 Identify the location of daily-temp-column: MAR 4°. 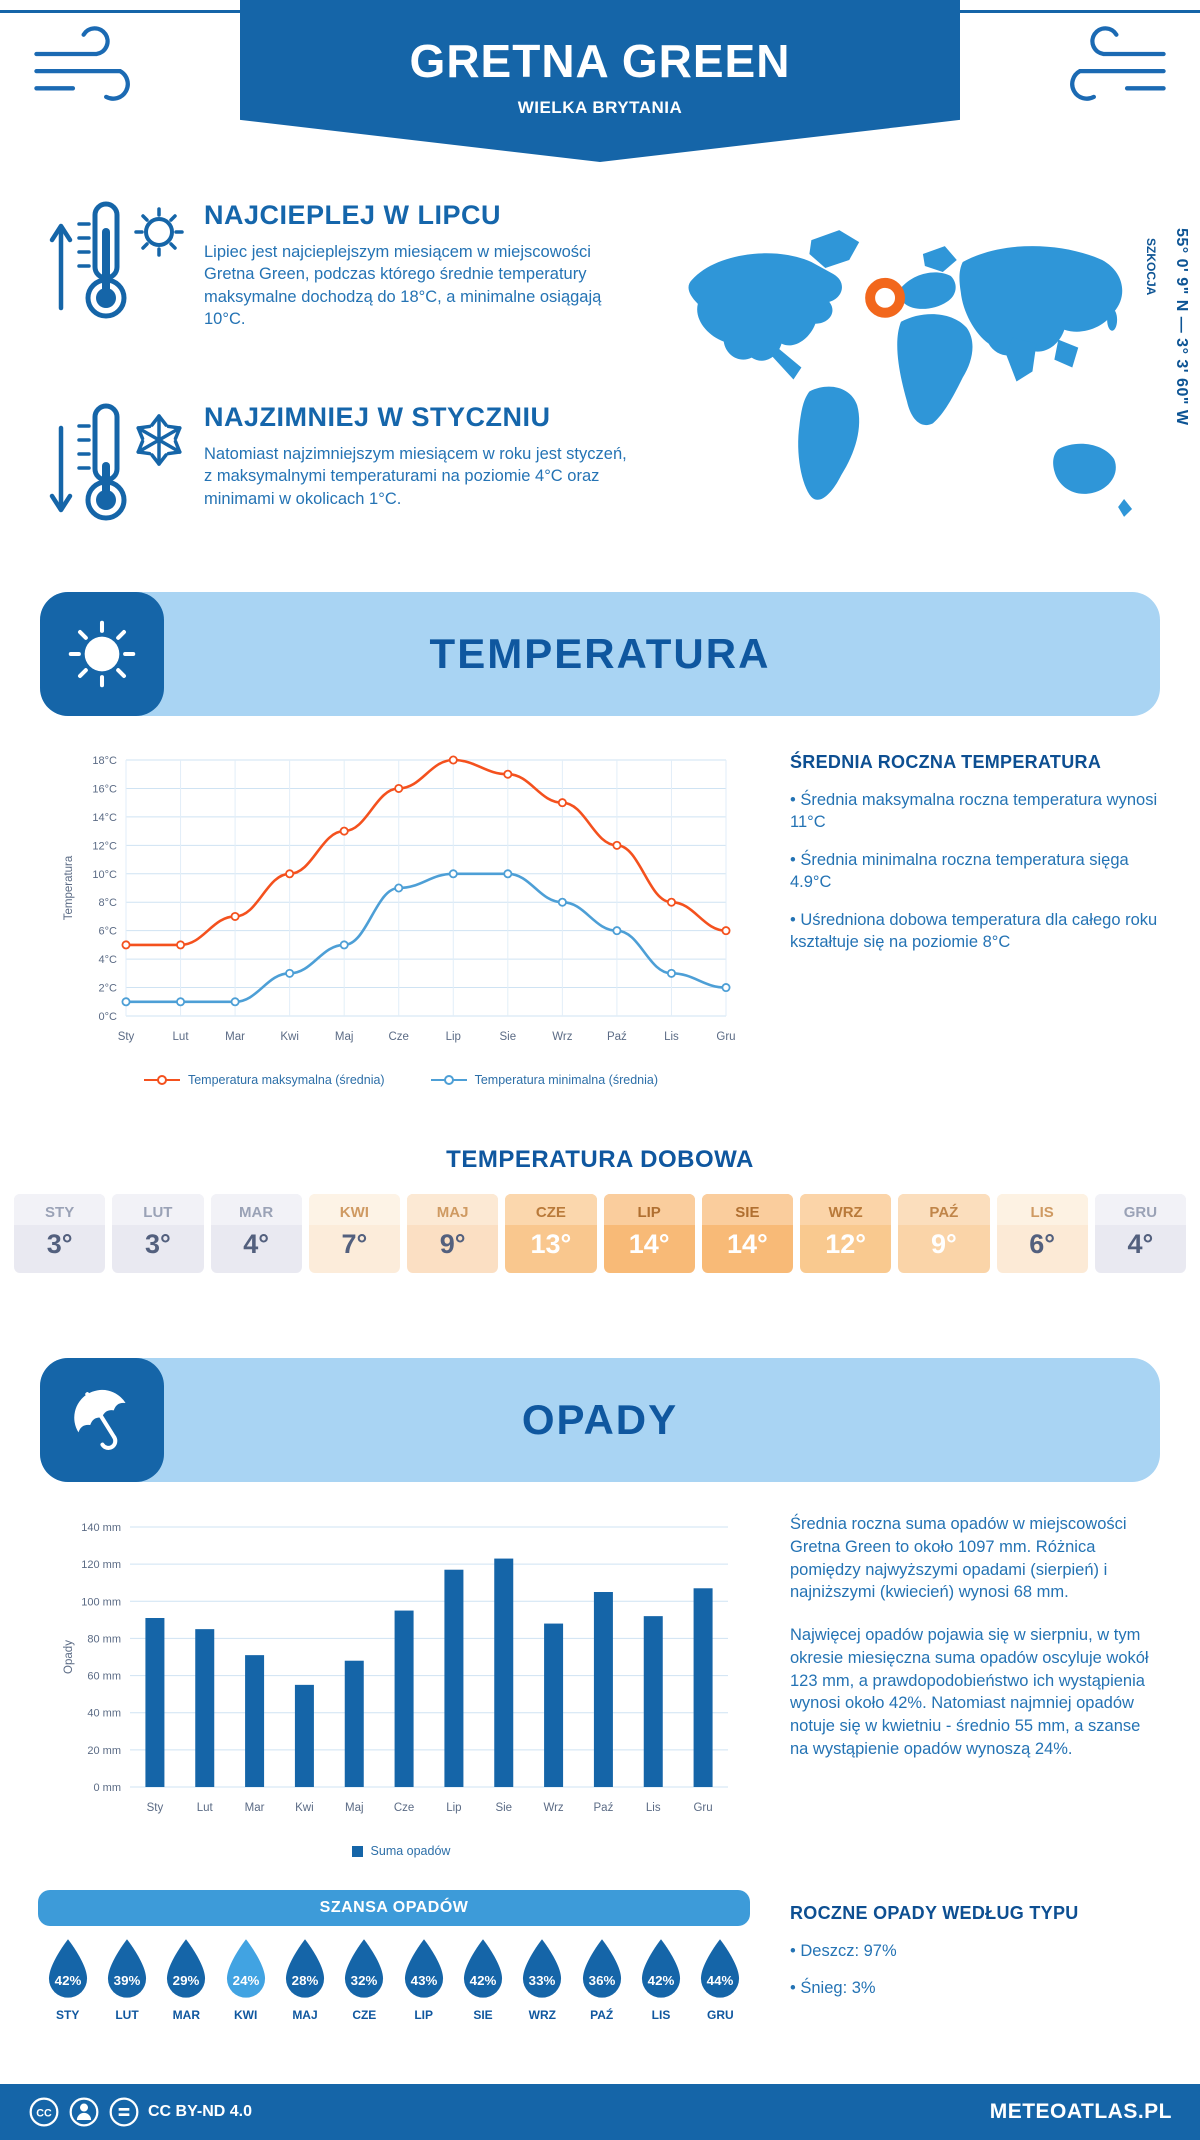
(256, 1233).